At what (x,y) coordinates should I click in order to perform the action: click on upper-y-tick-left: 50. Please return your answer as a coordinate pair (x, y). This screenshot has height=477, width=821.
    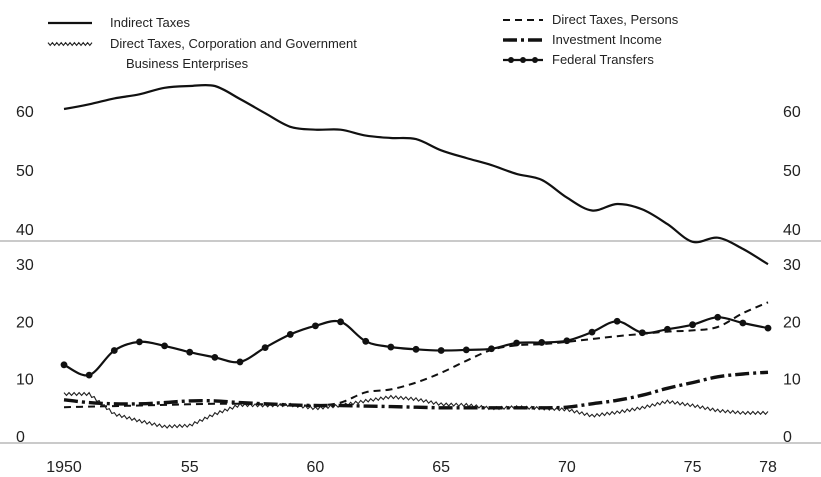
    Looking at the image, I should click on (25, 171).